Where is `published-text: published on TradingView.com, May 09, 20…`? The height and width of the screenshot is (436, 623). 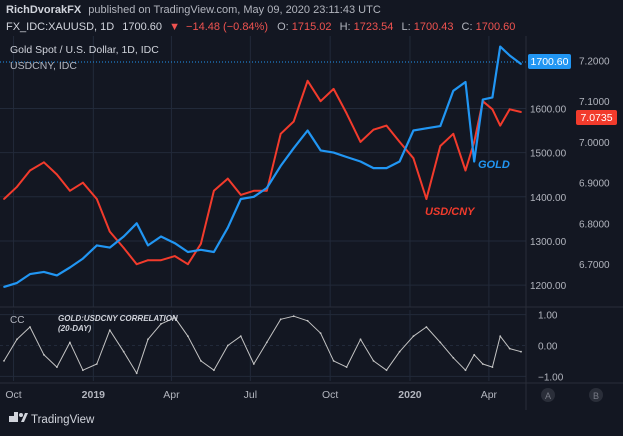 published-text: published on TradingView.com, May 09, 20… is located at coordinates (234, 10).